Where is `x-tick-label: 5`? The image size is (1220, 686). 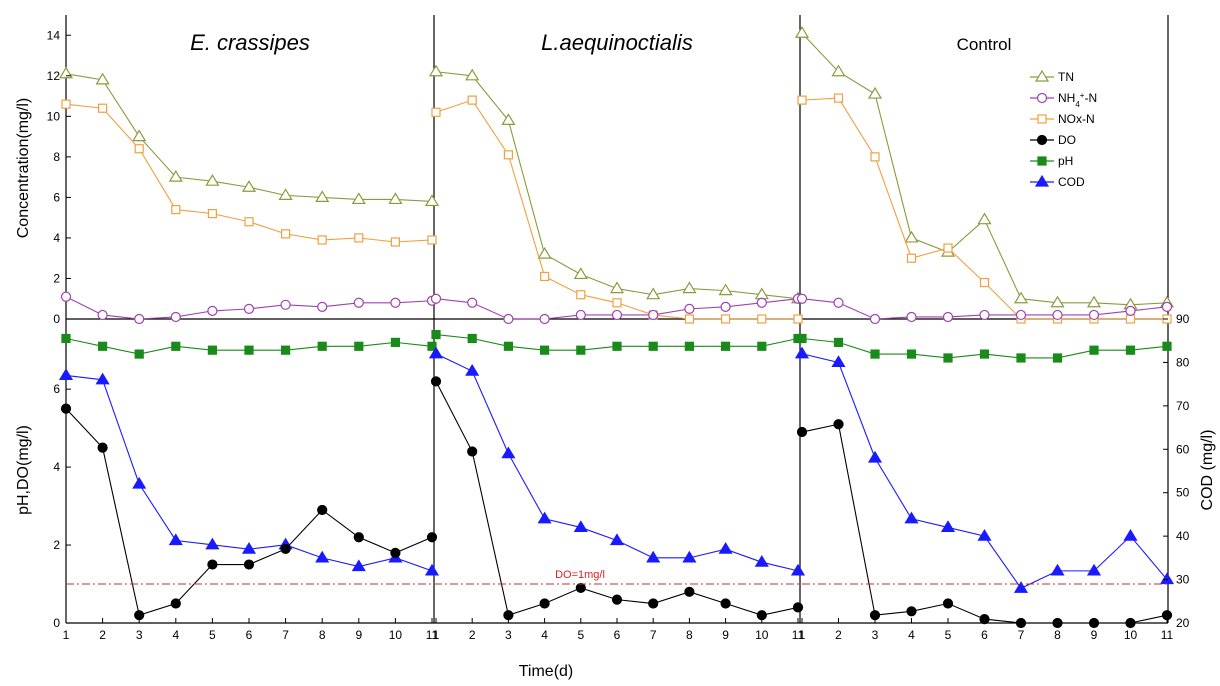
x-tick-label: 5 is located at coordinates (948, 635).